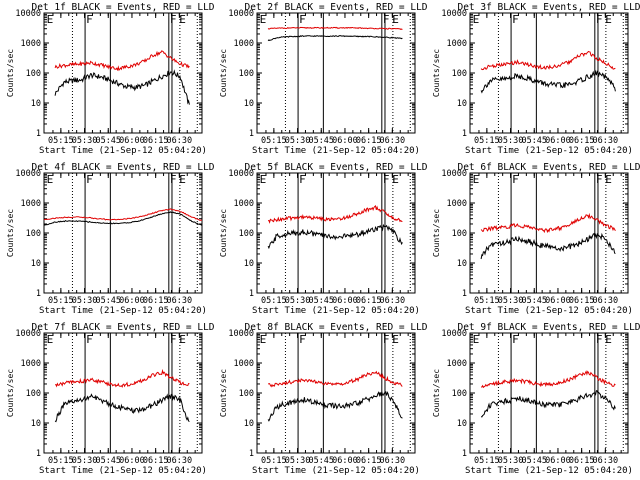 The width and height of the screenshot is (640, 480). I want to click on panel-title: Det 4f BLACK = Events, RED = LLD, so click(122, 167).